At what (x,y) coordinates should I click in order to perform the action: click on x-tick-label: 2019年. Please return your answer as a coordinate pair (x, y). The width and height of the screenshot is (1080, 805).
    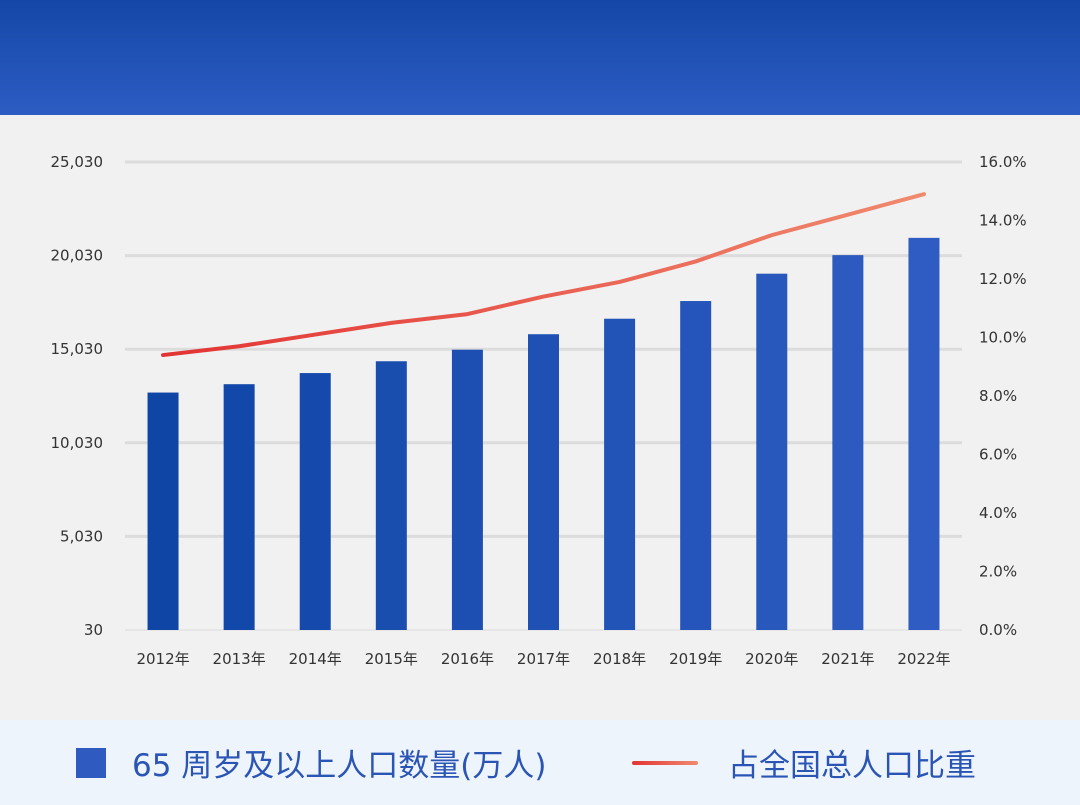
    Looking at the image, I should click on (695, 659).